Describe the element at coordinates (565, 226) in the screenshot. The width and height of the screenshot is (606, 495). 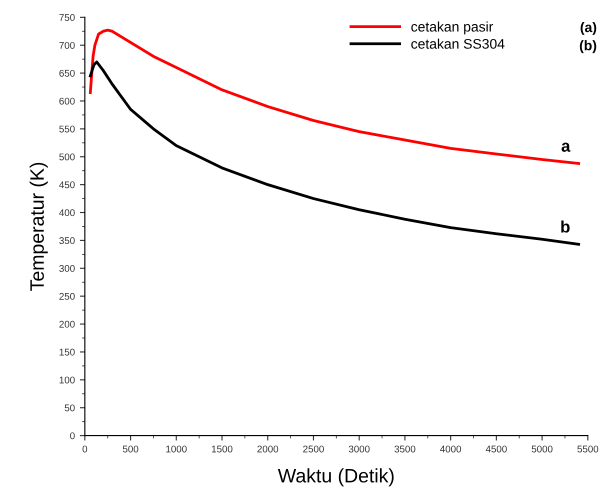
I see `annotation: b` at that location.